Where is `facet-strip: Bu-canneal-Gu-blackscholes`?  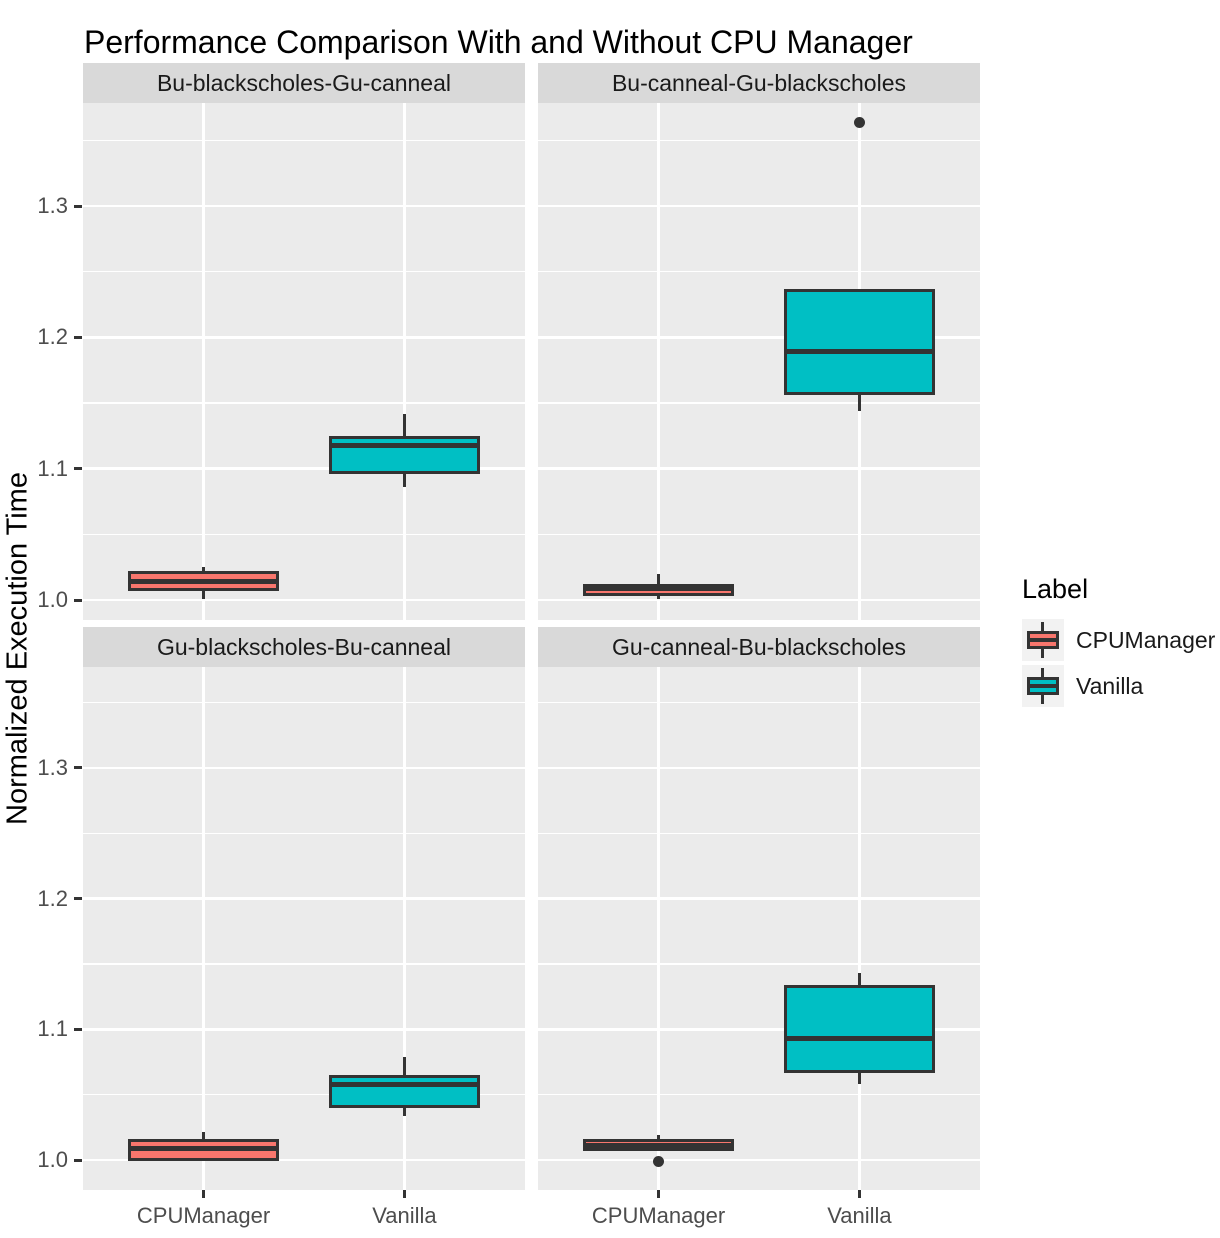
facet-strip: Bu-canneal-Gu-blackscholes is located at coordinates (759, 83).